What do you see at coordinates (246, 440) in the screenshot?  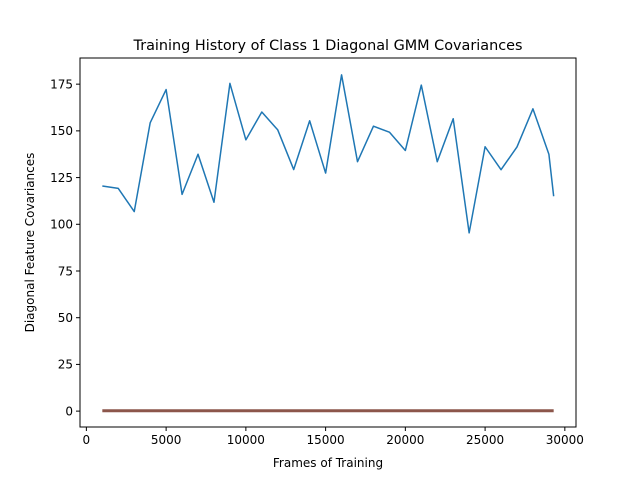 I see `x-tick-label: 10000` at bounding box center [246, 440].